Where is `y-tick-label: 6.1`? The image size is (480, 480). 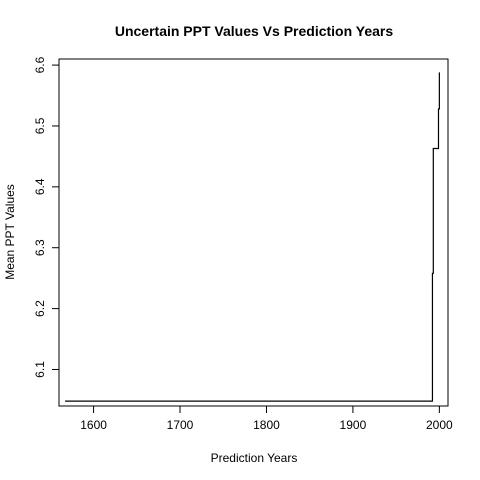 y-tick-label: 6.1 is located at coordinates (40, 369).